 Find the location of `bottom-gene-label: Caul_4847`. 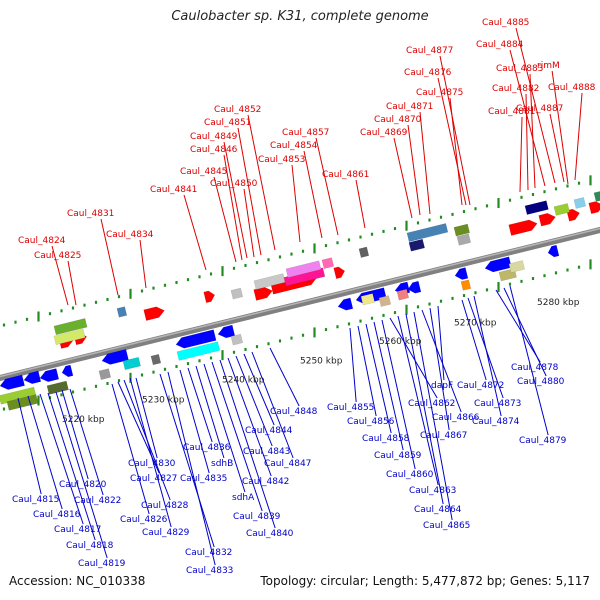

bottom-gene-label: Caul_4847 is located at coordinates (287, 464).